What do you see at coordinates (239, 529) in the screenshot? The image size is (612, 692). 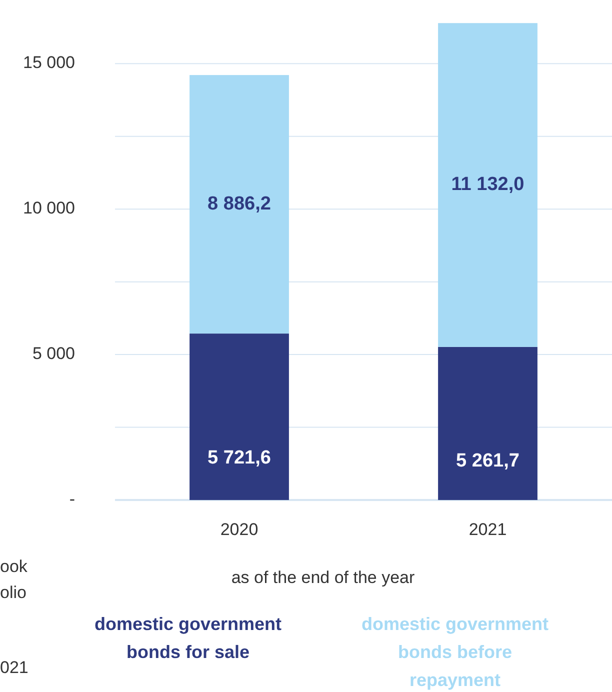 I see `x-tick-label: 2020` at bounding box center [239, 529].